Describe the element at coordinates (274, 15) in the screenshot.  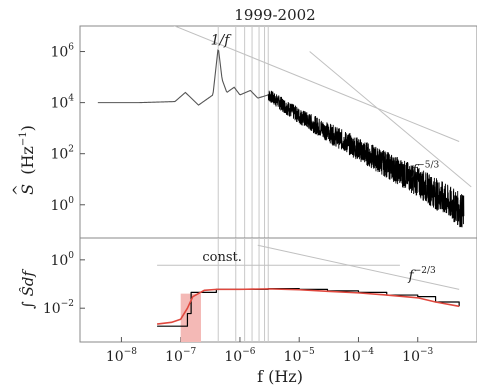
I see `chart-title: 1999-2002` at that location.